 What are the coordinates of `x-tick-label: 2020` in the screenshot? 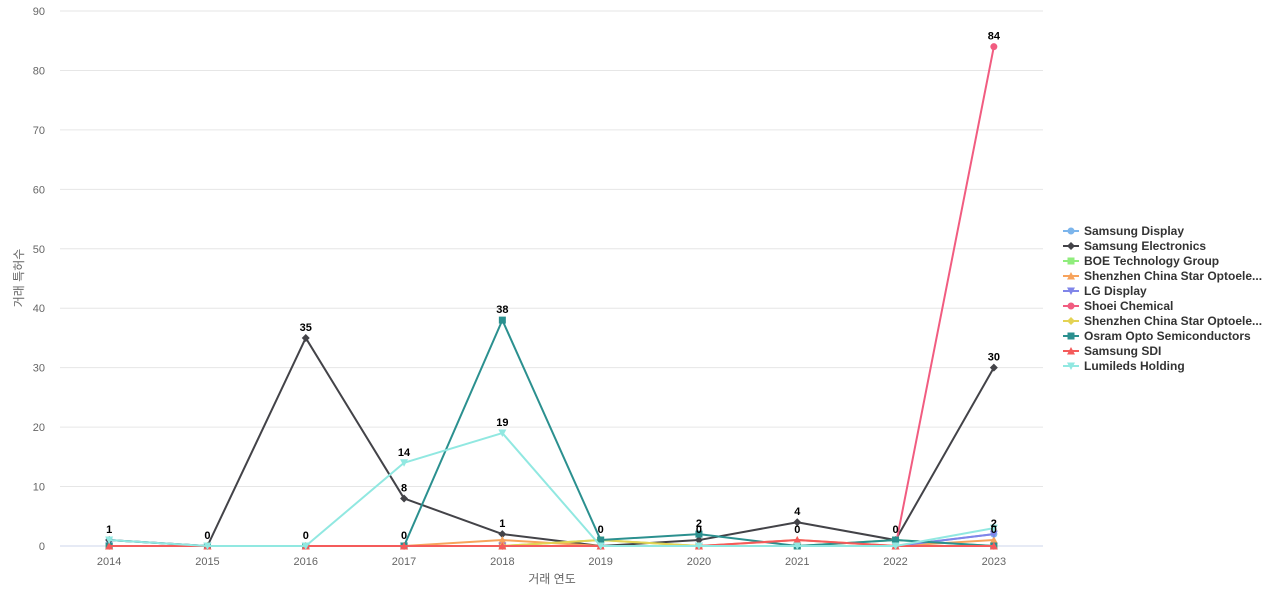 It's located at (699, 562).